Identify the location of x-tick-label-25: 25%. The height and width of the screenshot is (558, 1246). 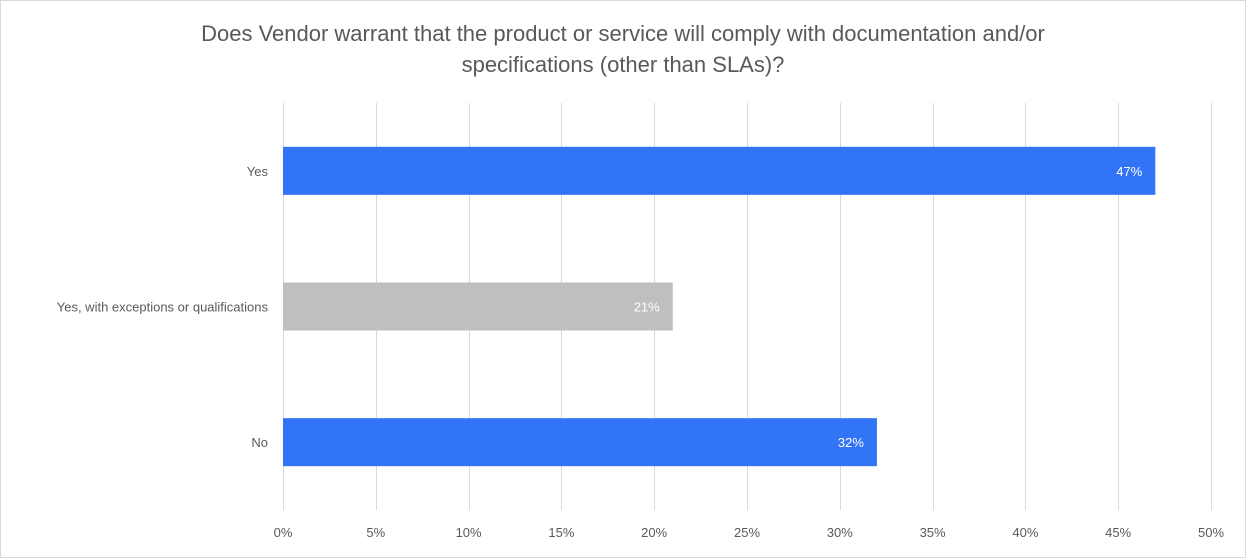
(747, 532).